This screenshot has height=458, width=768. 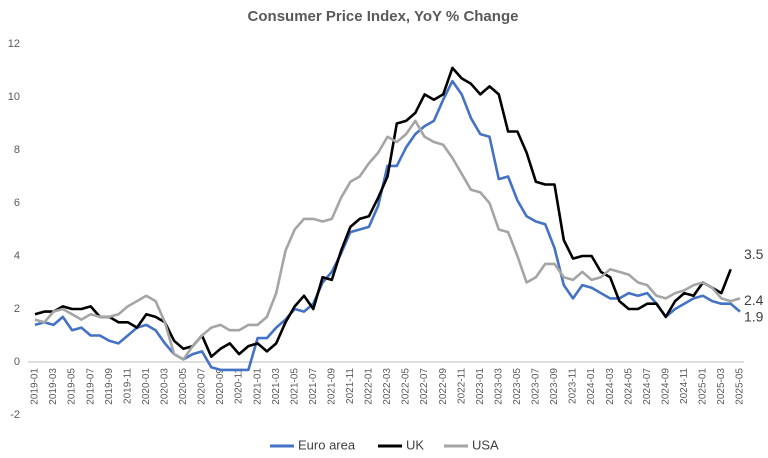 What do you see at coordinates (90, 386) in the screenshot?
I see `x-tick-label: 2019-07` at bounding box center [90, 386].